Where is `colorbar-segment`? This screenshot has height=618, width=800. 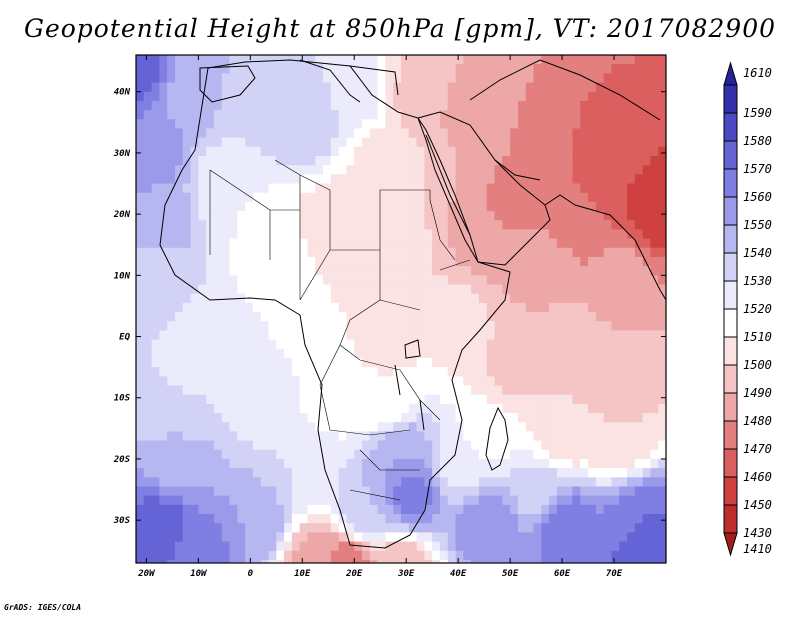
colorbar-segment is located at coordinates (730, 183).